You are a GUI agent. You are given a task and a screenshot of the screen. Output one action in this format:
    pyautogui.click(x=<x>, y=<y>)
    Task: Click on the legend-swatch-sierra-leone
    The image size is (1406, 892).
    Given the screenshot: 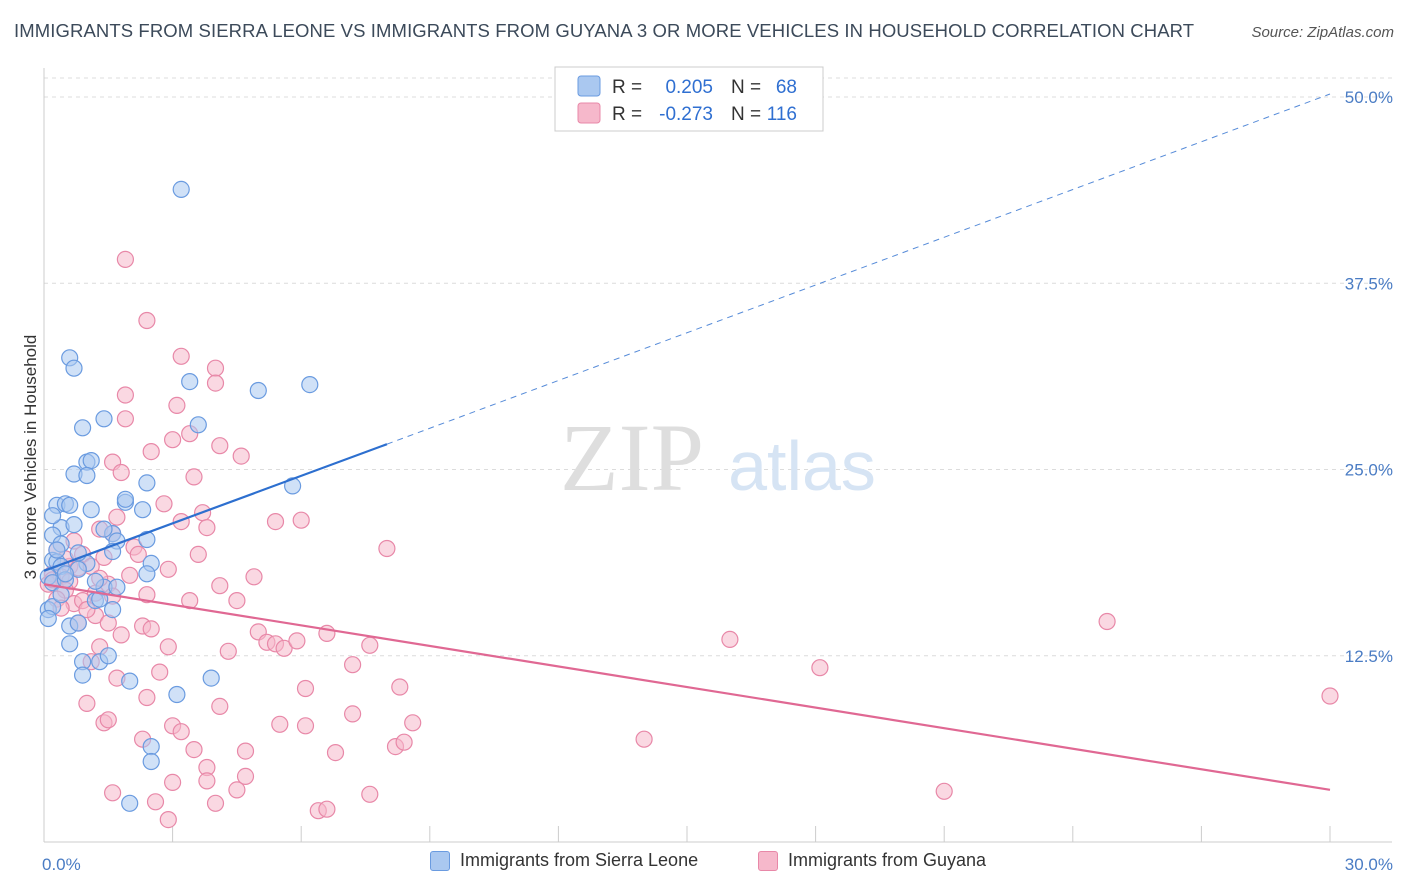 What is the action you would take?
    pyautogui.click(x=440, y=860)
    